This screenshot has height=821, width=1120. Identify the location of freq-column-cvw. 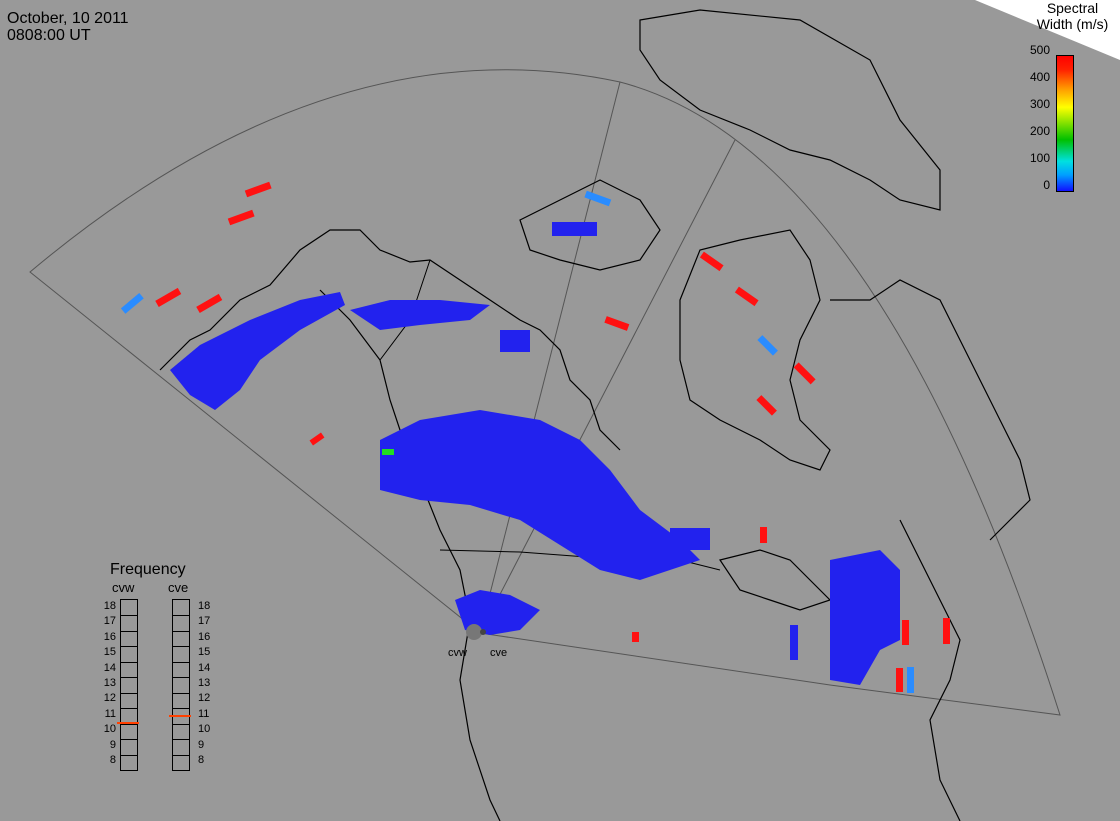
(129, 685).